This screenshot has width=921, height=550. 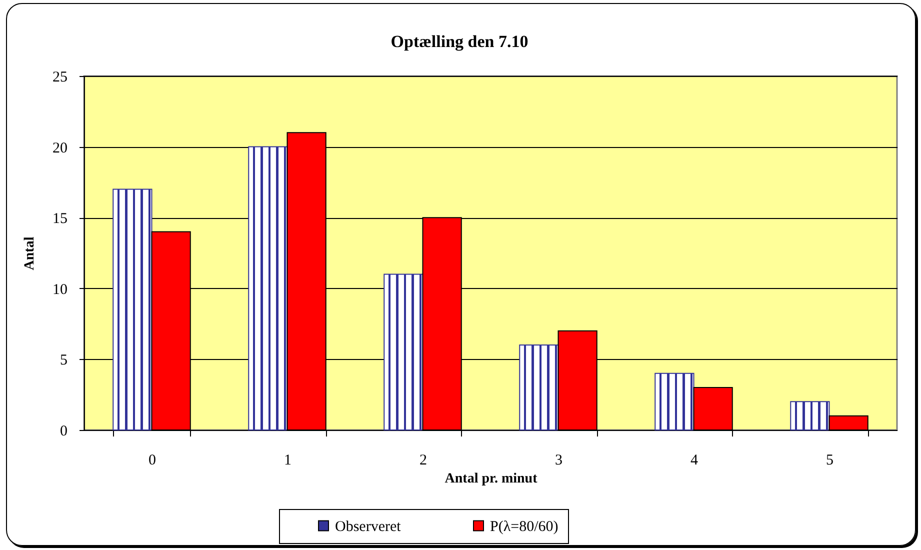 What do you see at coordinates (64, 360) in the screenshot?
I see `y-tick-label: 5` at bounding box center [64, 360].